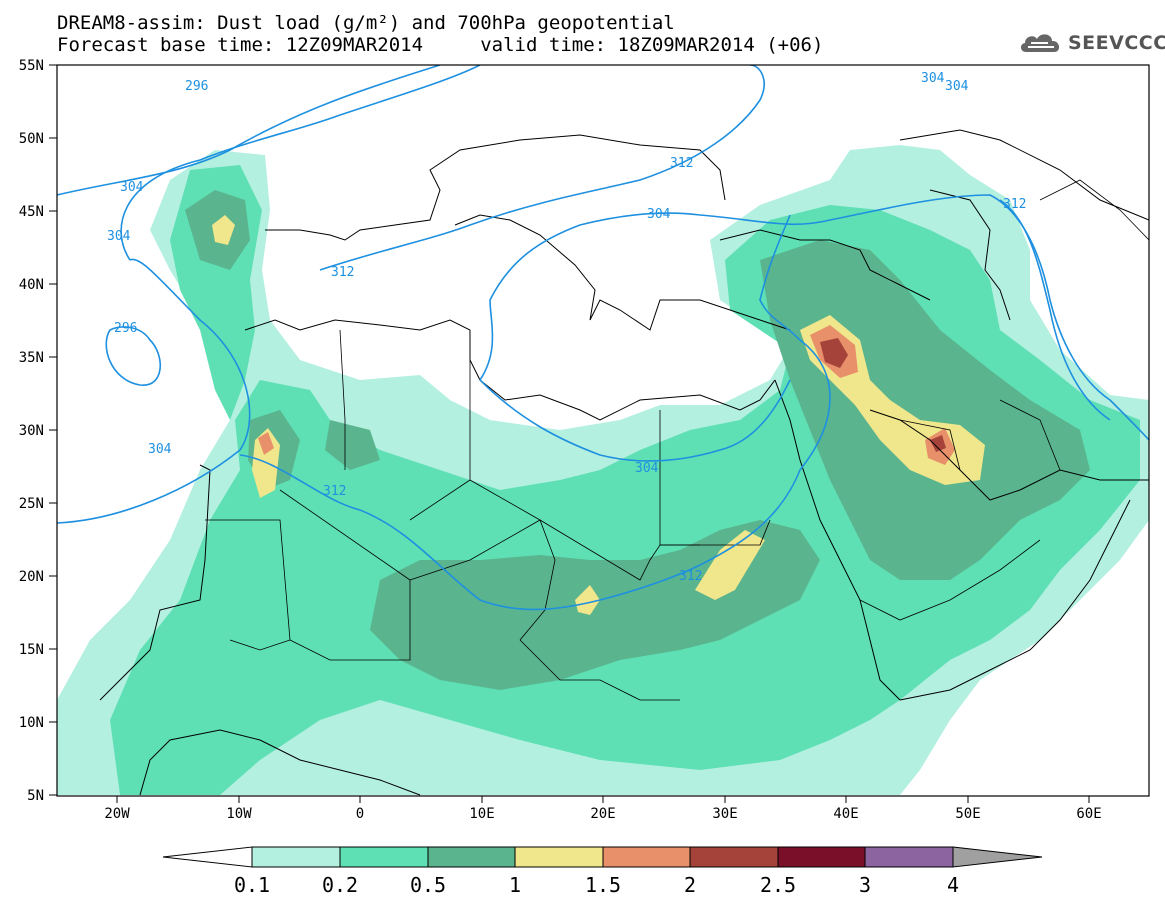 Image resolution: width=1165 pixels, height=907 pixels. Describe the element at coordinates (31, 285) in the screenshot. I see `lat-label: 40N` at that location.